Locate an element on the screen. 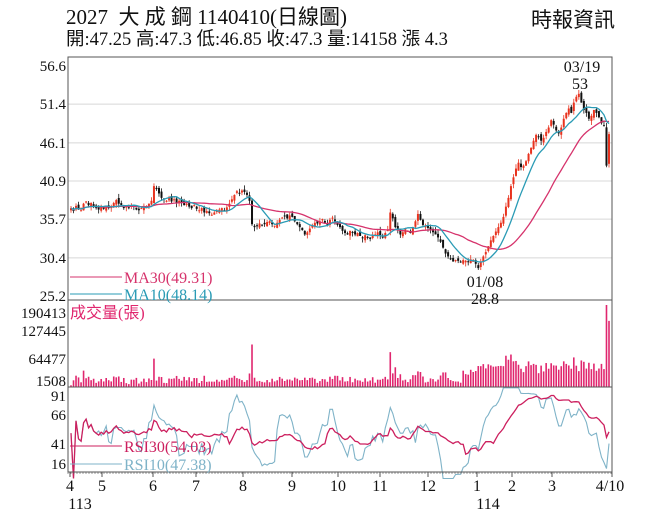 Image resolution: width=656 pixels, height=525 pixels. rsi10-legend-label: RSI10(47.38) is located at coordinates (168, 465).